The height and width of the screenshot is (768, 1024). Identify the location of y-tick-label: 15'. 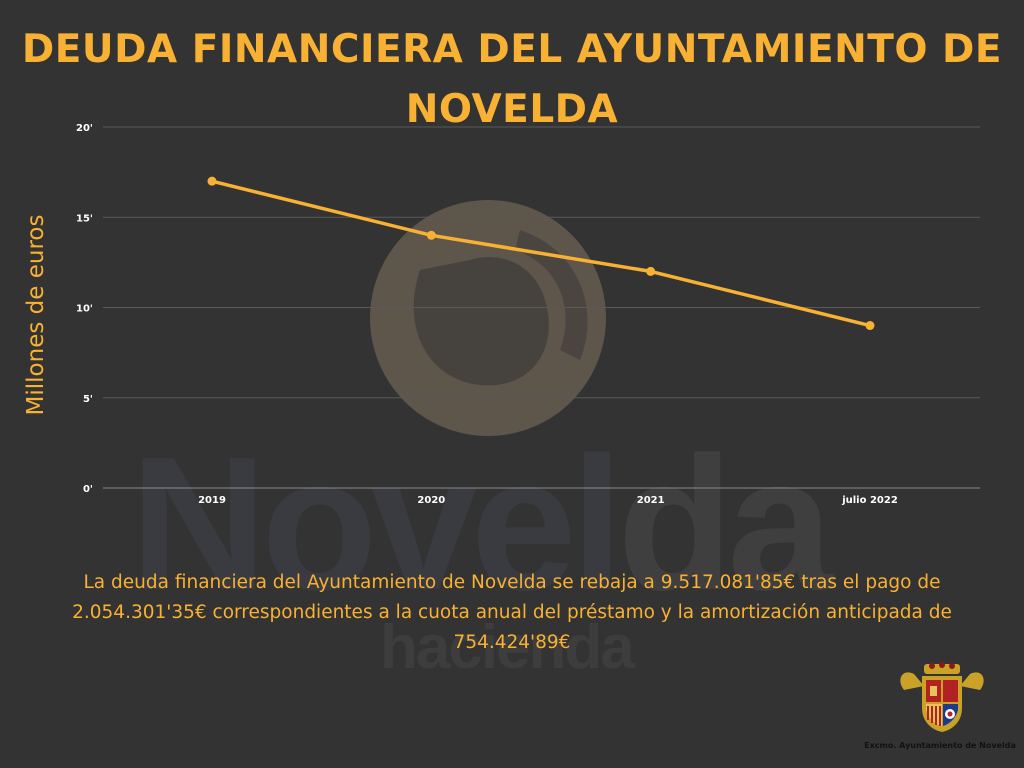
(84, 218).